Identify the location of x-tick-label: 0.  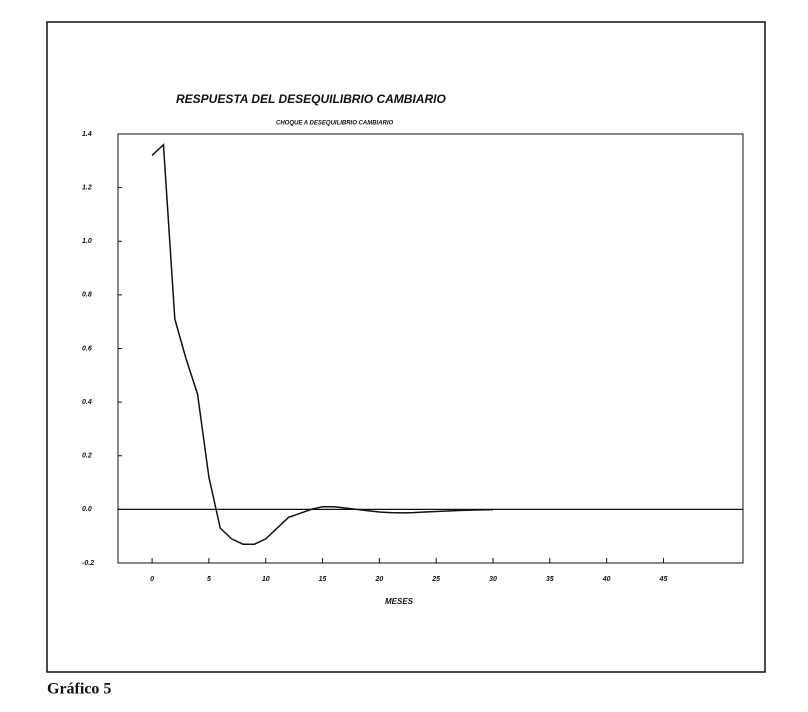
(152, 579).